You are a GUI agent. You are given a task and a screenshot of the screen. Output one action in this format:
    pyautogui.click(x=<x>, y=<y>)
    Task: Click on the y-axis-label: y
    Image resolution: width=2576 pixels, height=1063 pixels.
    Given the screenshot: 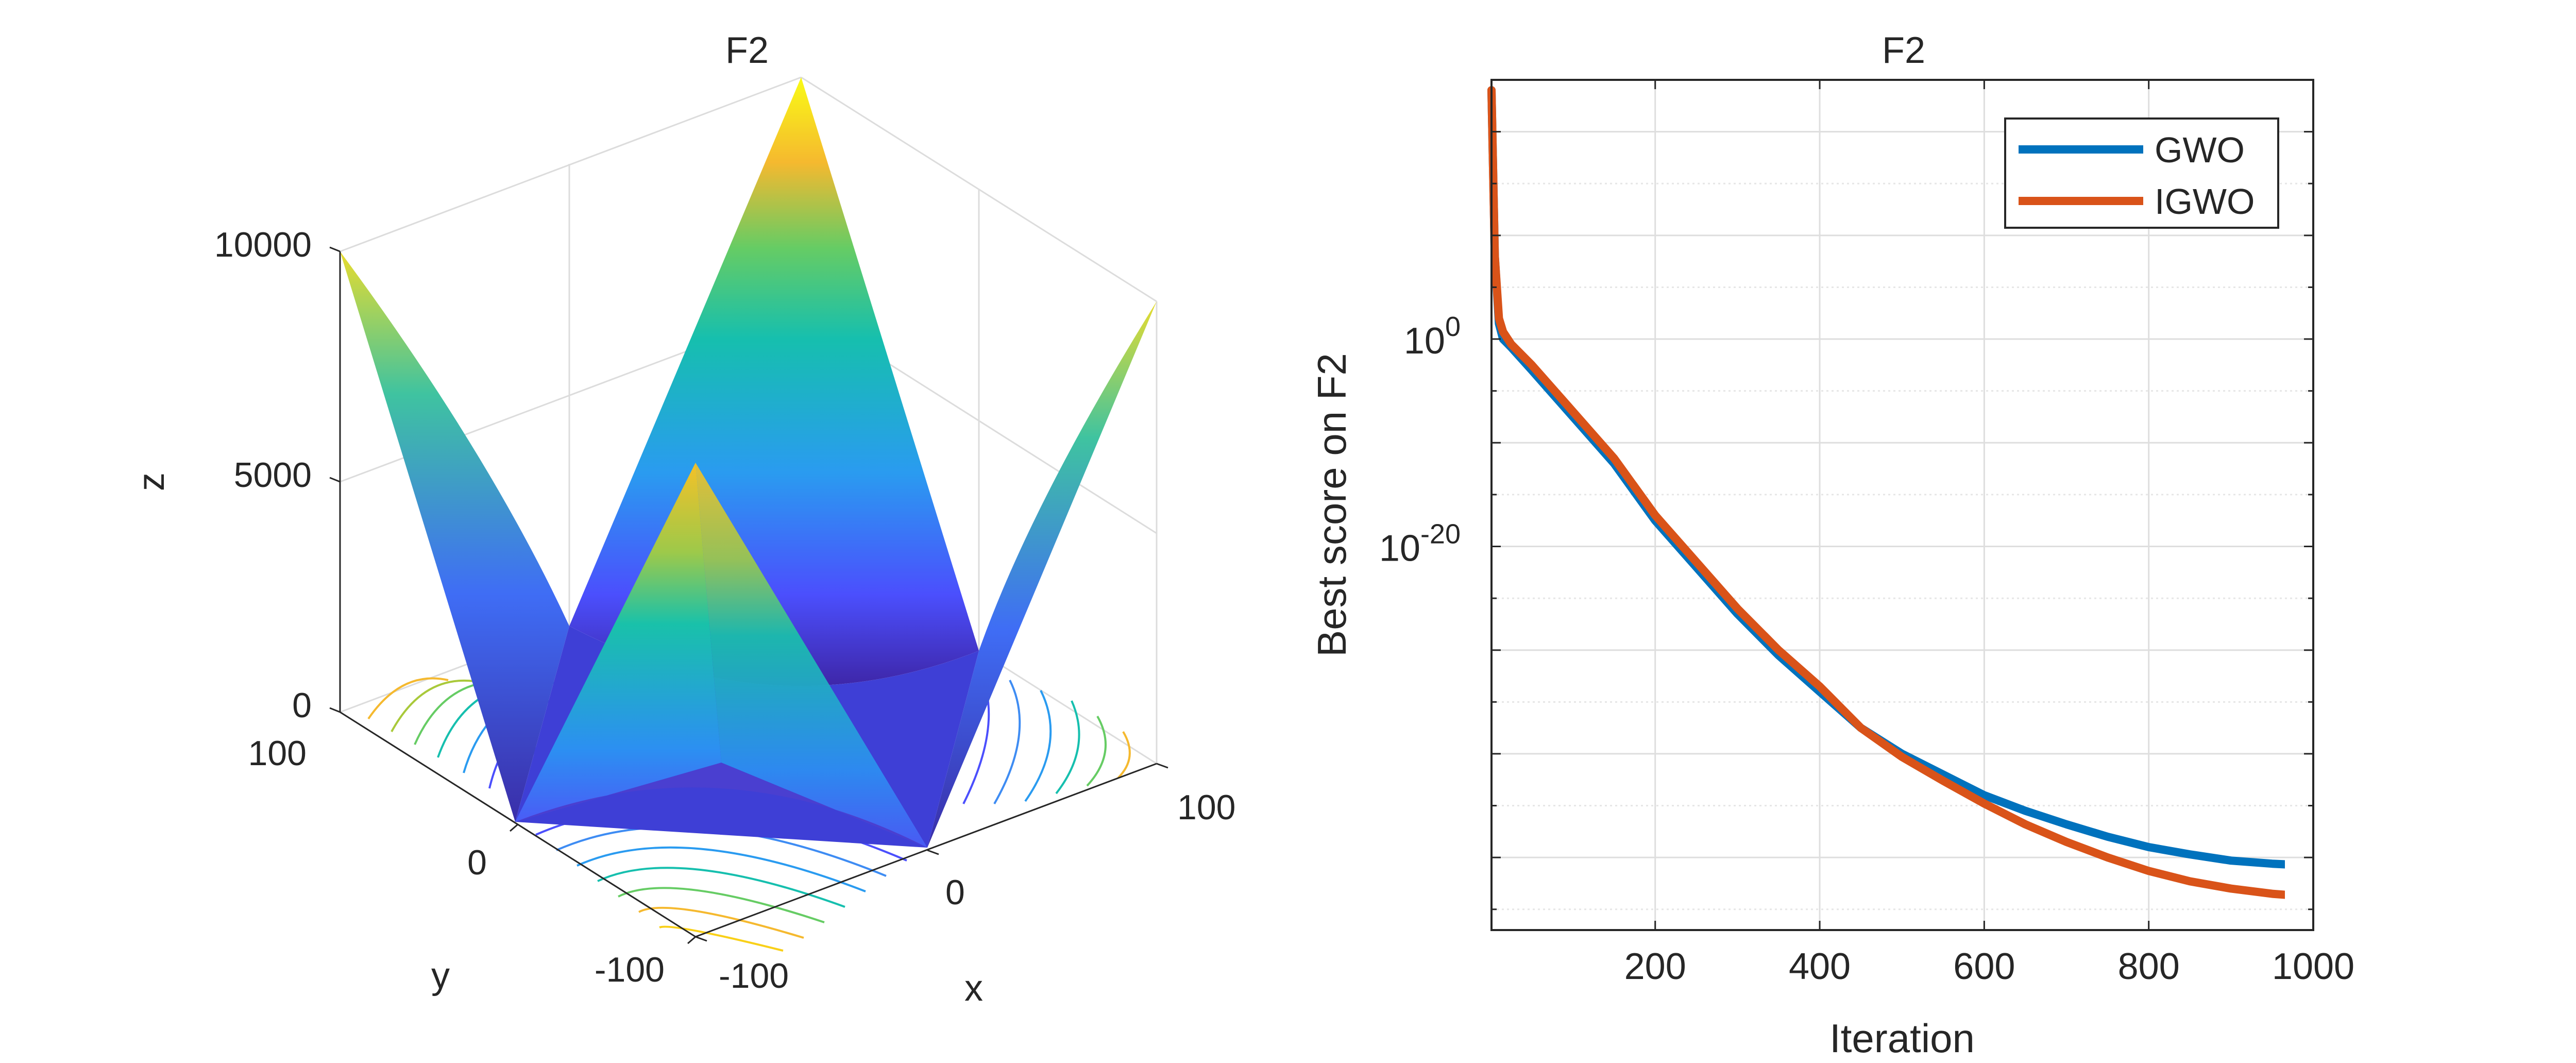 What is the action you would take?
    pyautogui.click(x=440, y=976)
    